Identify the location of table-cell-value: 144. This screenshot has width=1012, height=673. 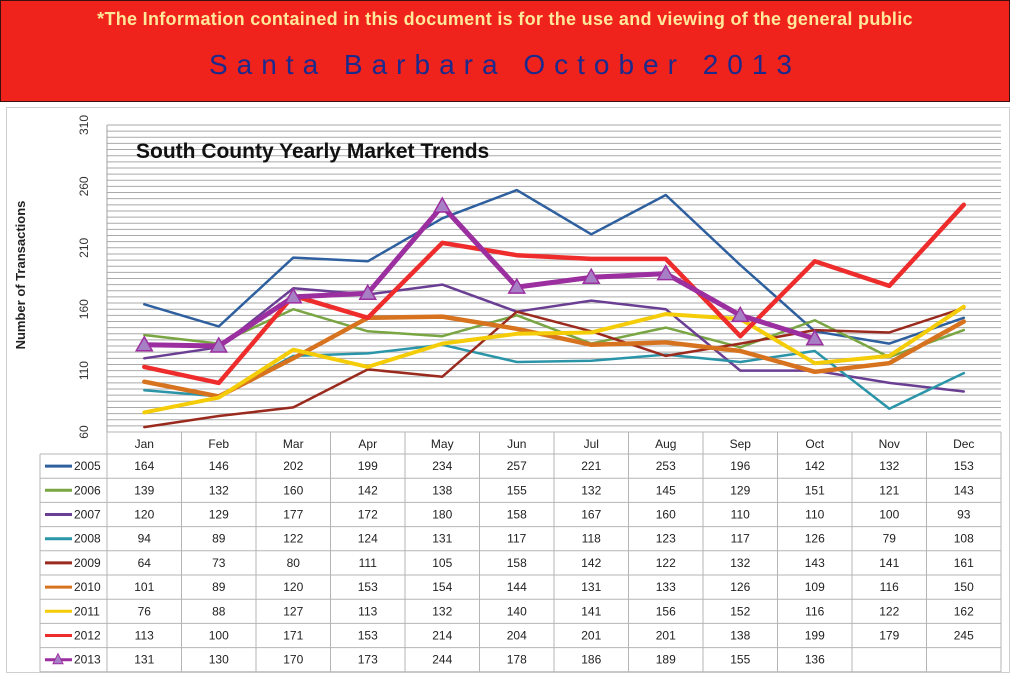
(517, 587).